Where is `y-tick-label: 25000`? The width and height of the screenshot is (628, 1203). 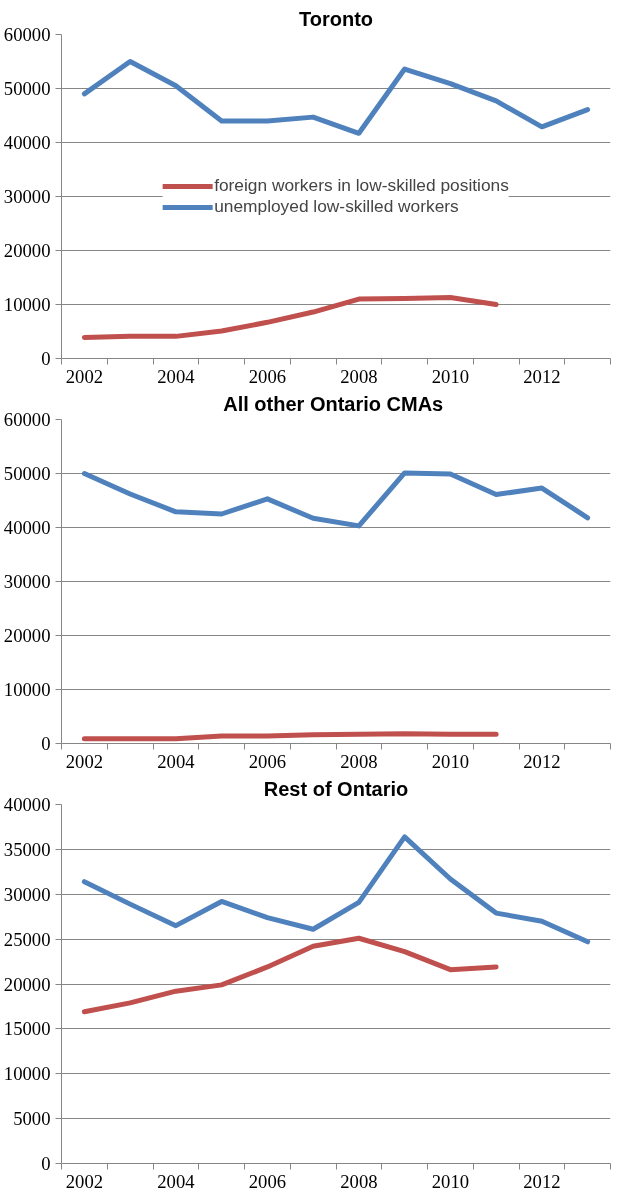
y-tick-label: 25000 is located at coordinates (27, 939).